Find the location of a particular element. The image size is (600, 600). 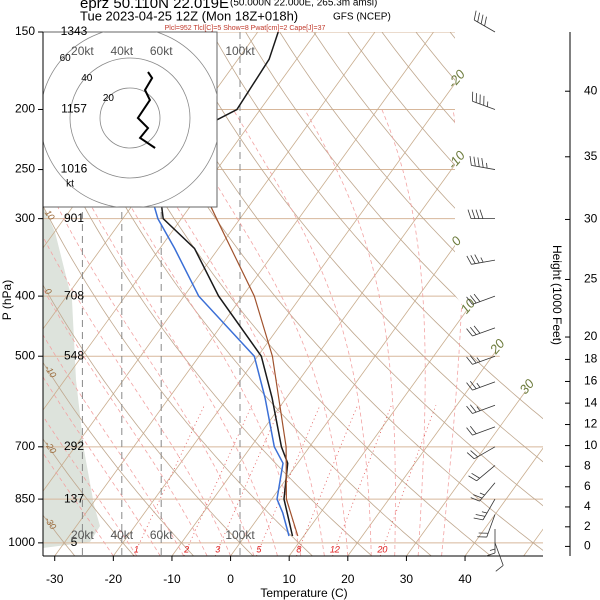

x-tick-label: 40 is located at coordinates (465, 579).